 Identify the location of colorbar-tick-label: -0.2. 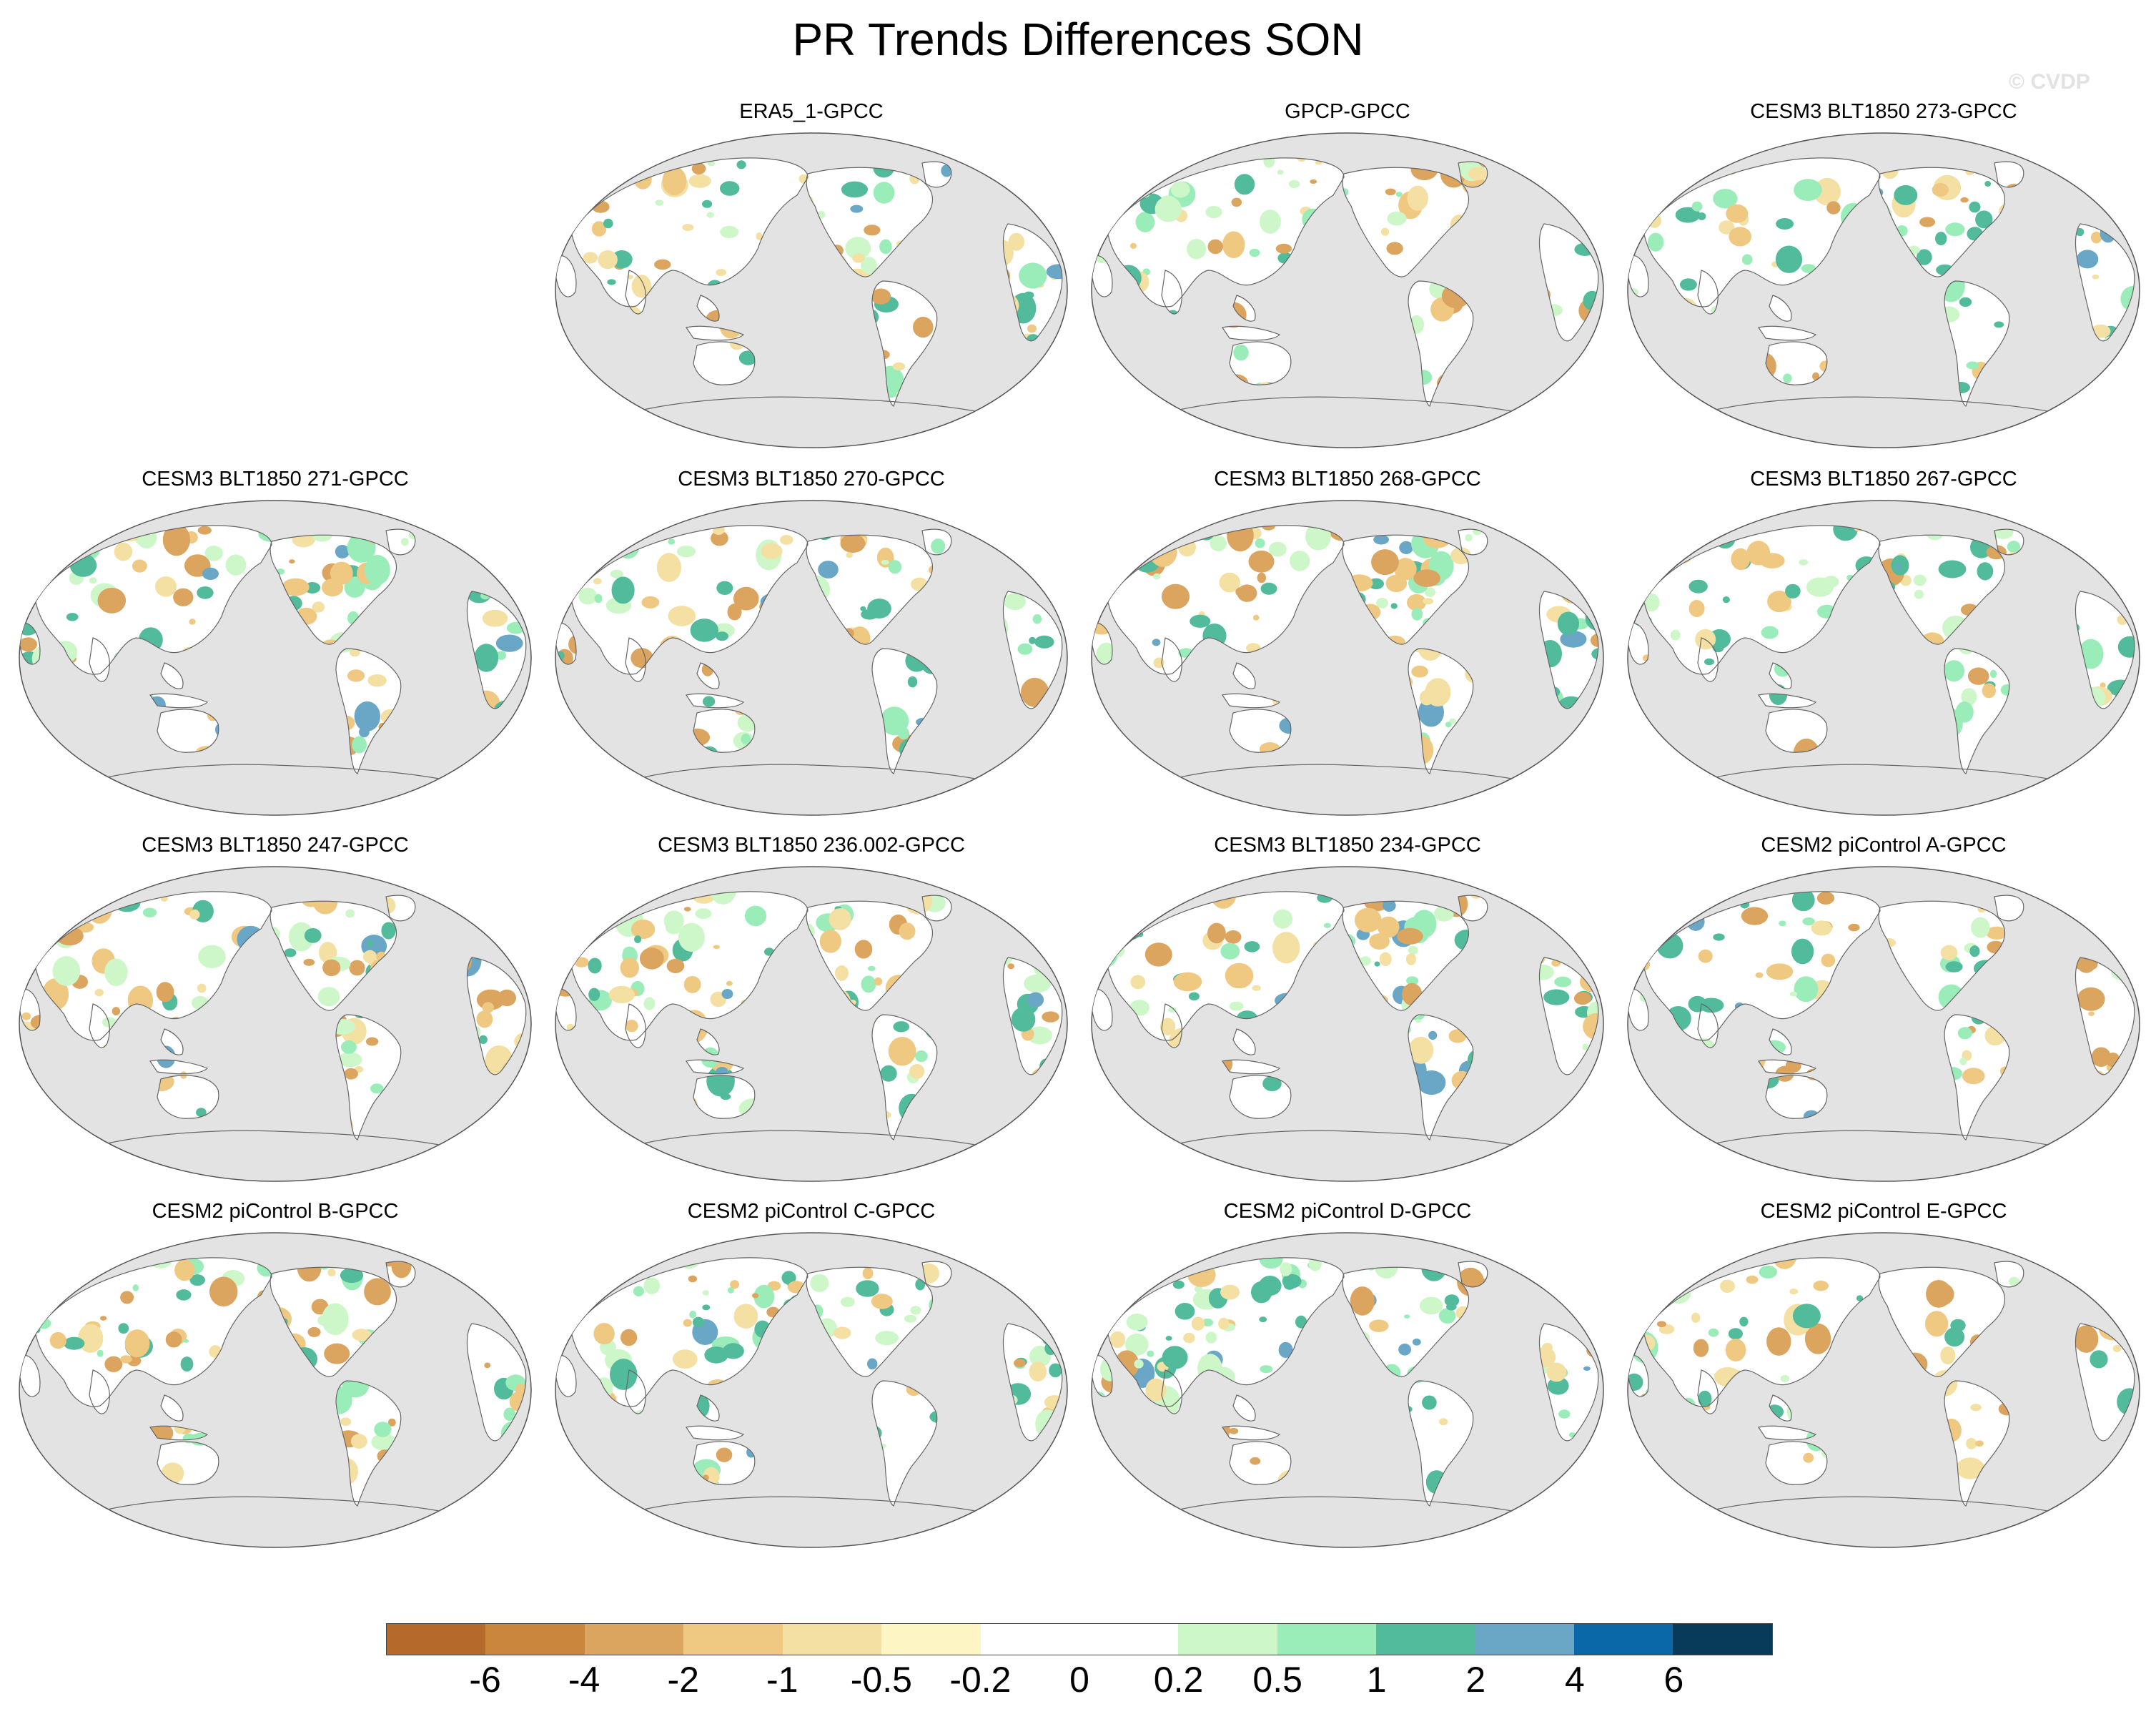
(980, 1680).